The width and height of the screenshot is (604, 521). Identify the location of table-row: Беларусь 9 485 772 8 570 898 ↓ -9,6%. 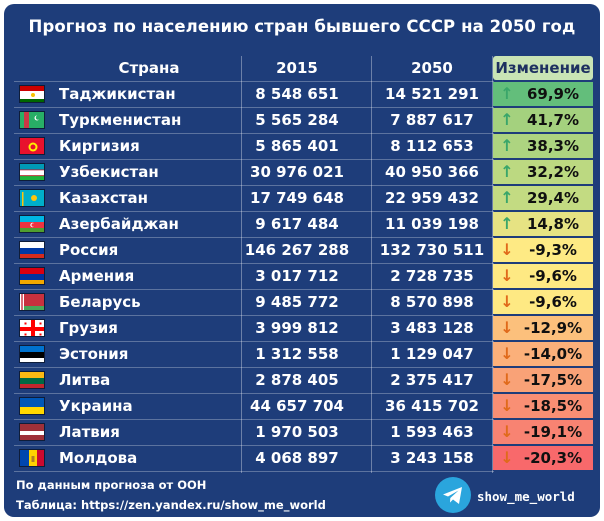
(304, 302).